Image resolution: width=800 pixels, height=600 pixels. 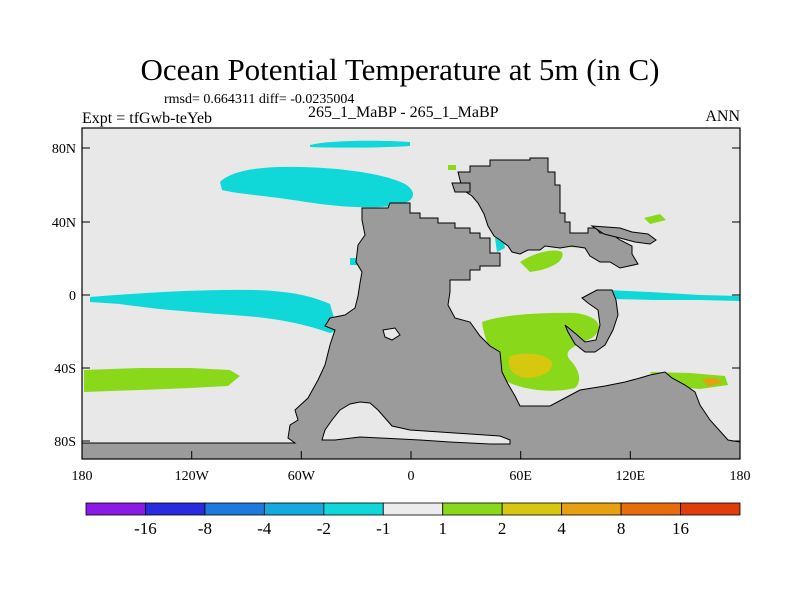 I want to click on lon-label-0: 0, so click(x=411, y=476).